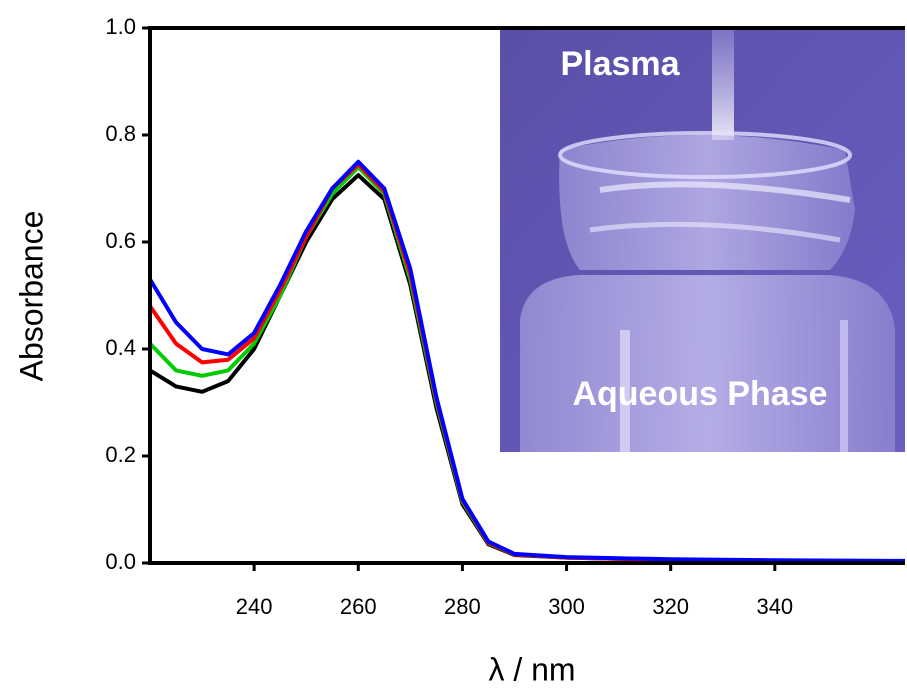 Image resolution: width=907 pixels, height=691 pixels. Describe the element at coordinates (531, 669) in the screenshot. I see `x-axis-title: λ / nm` at that location.